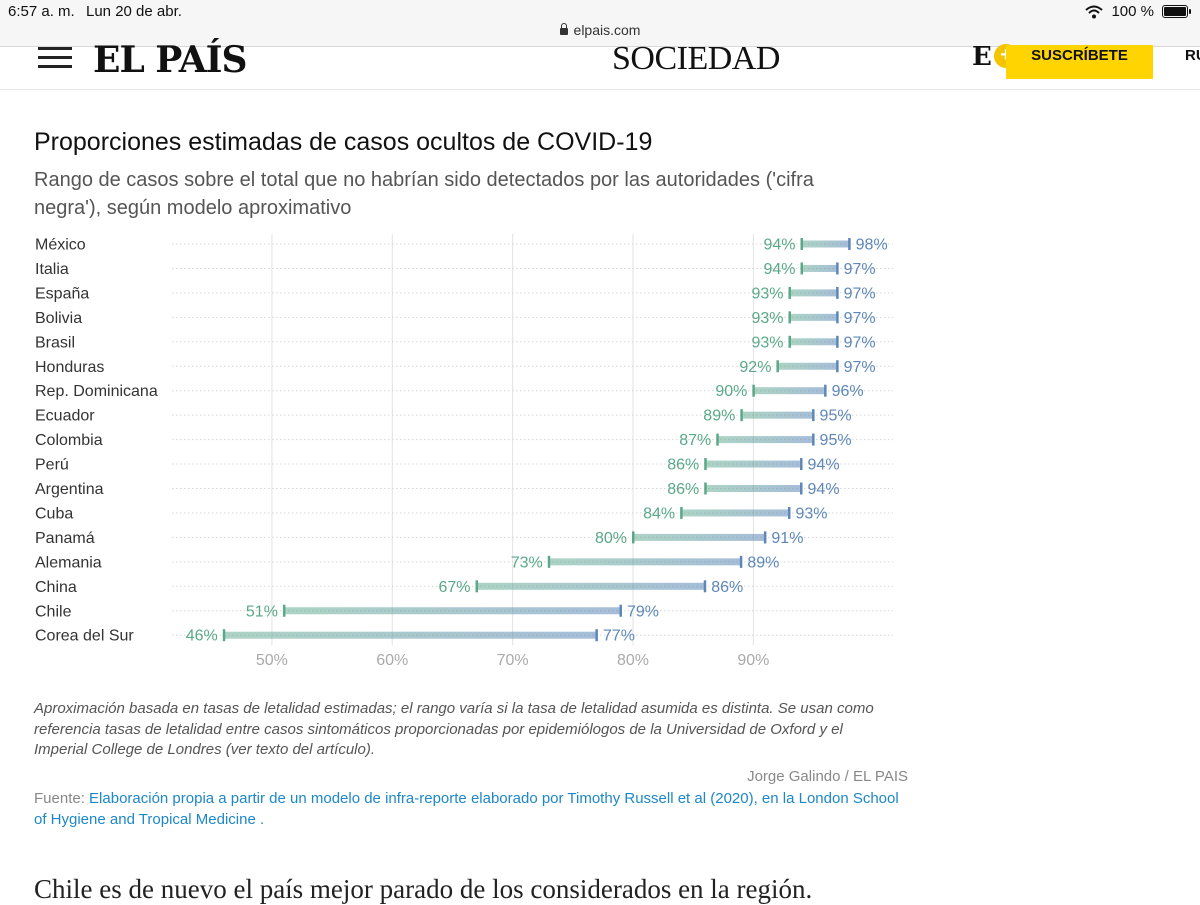  What do you see at coordinates (811, 513) in the screenshot?
I see `high-value-label: 93%` at bounding box center [811, 513].